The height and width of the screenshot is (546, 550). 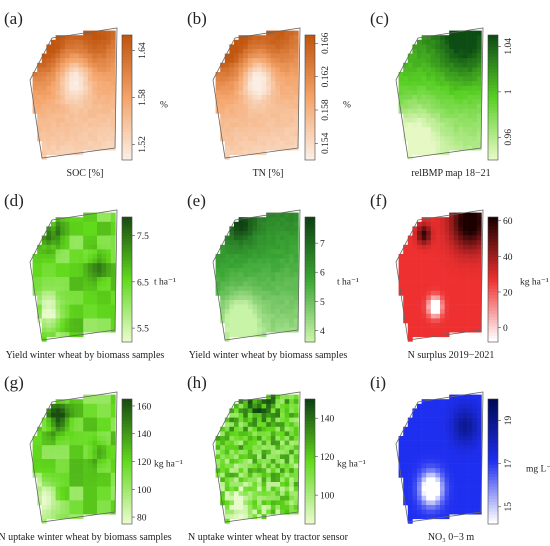 What do you see at coordinates (322, 245) in the screenshot?
I see `colorbar-tick-label: 7` at bounding box center [322, 245].